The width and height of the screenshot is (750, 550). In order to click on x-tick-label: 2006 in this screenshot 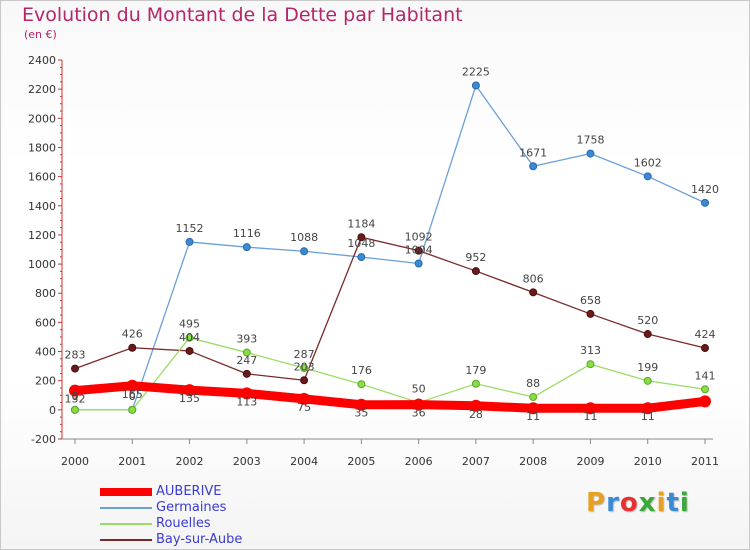, I will do `click(419, 461)`.